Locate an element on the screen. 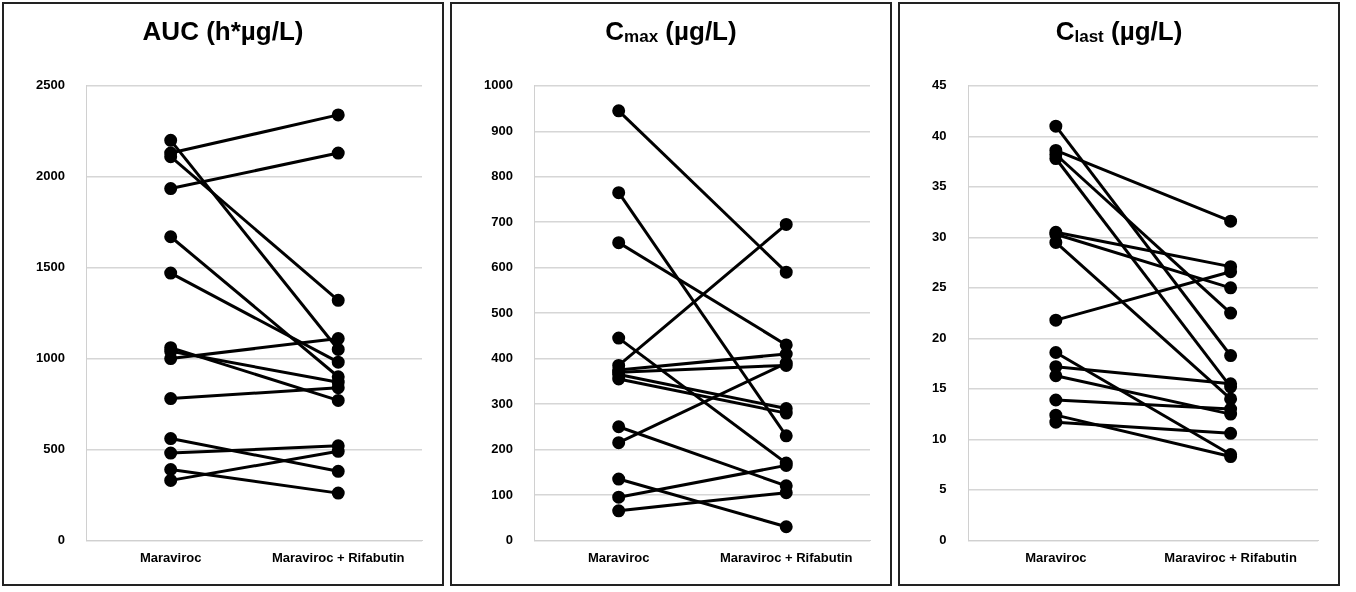  y-tick-label: 5 is located at coordinates (943, 489).